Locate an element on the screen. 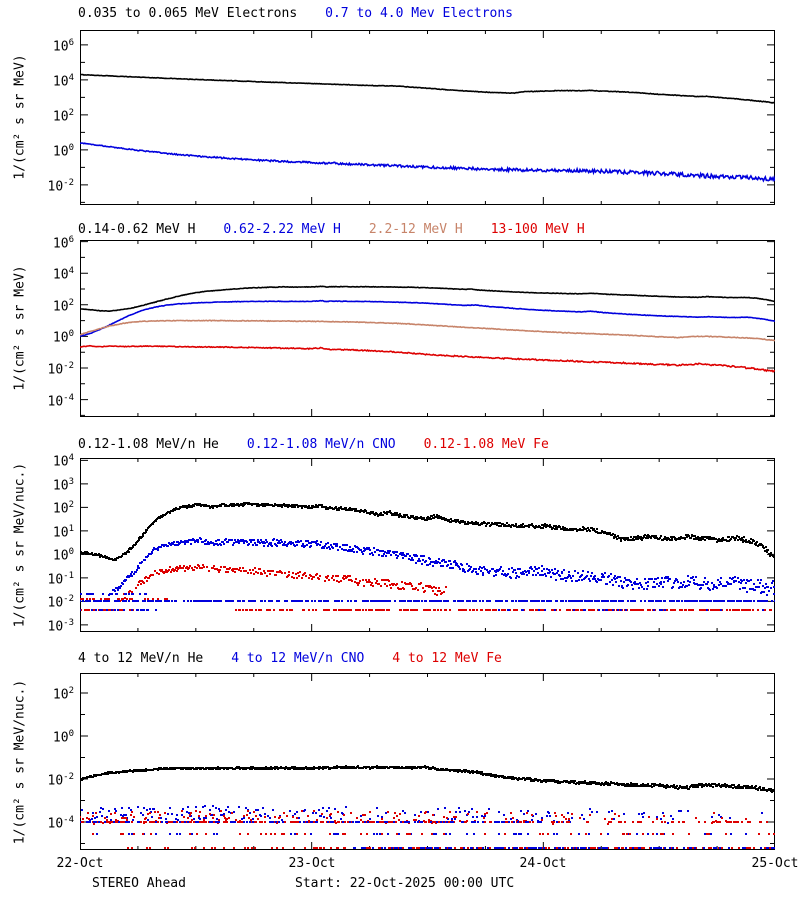 This screenshot has width=800, height=900. y-tick-label: 10⁻¹ is located at coordinates (61, 579).